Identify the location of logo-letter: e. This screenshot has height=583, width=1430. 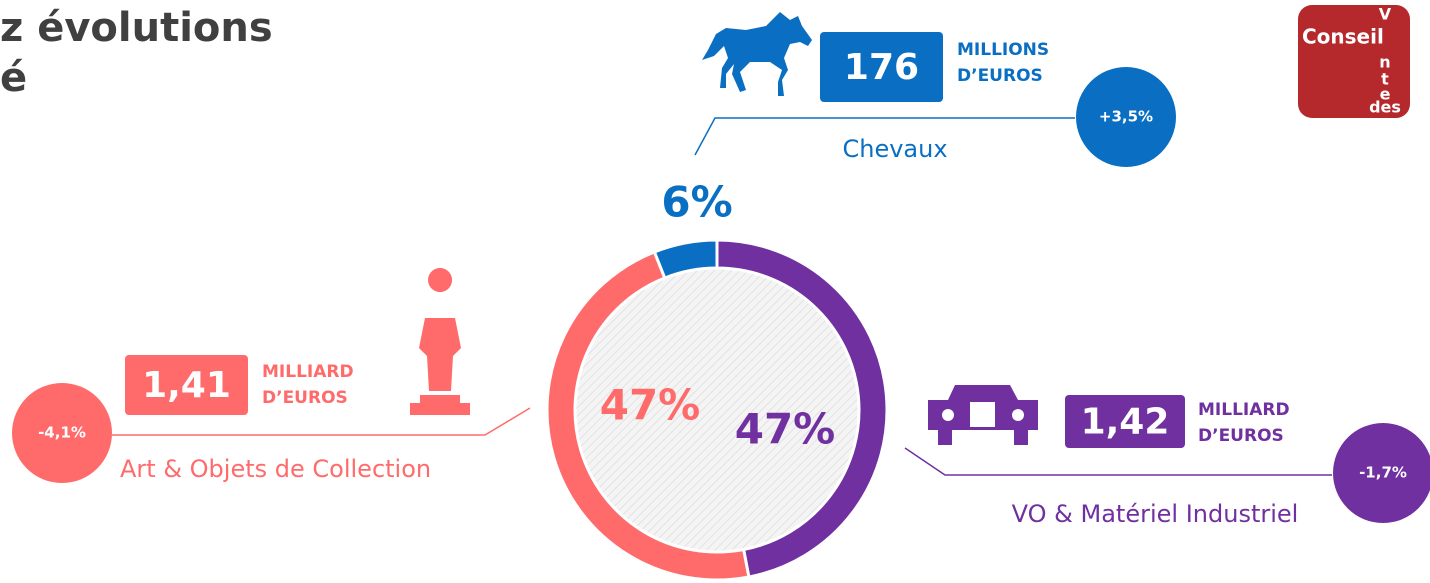
(1385, 94).